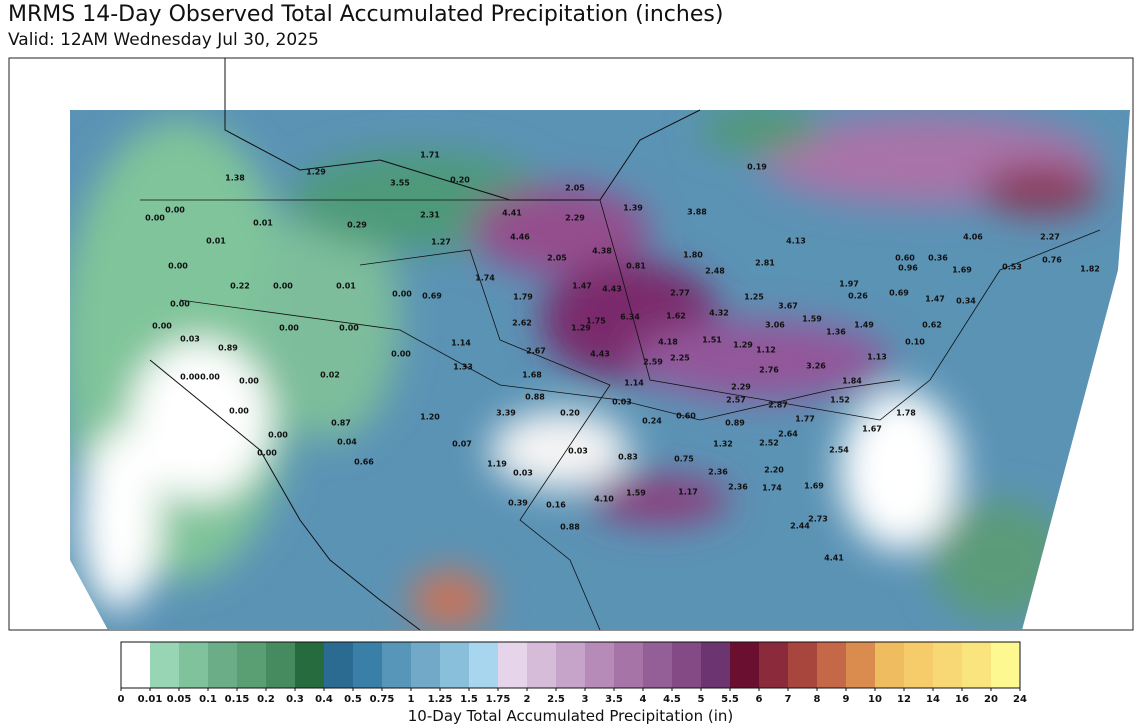 The height and width of the screenshot is (728, 1138). What do you see at coordinates (769, 443) in the screenshot?
I see `station-value: 2.52` at bounding box center [769, 443].